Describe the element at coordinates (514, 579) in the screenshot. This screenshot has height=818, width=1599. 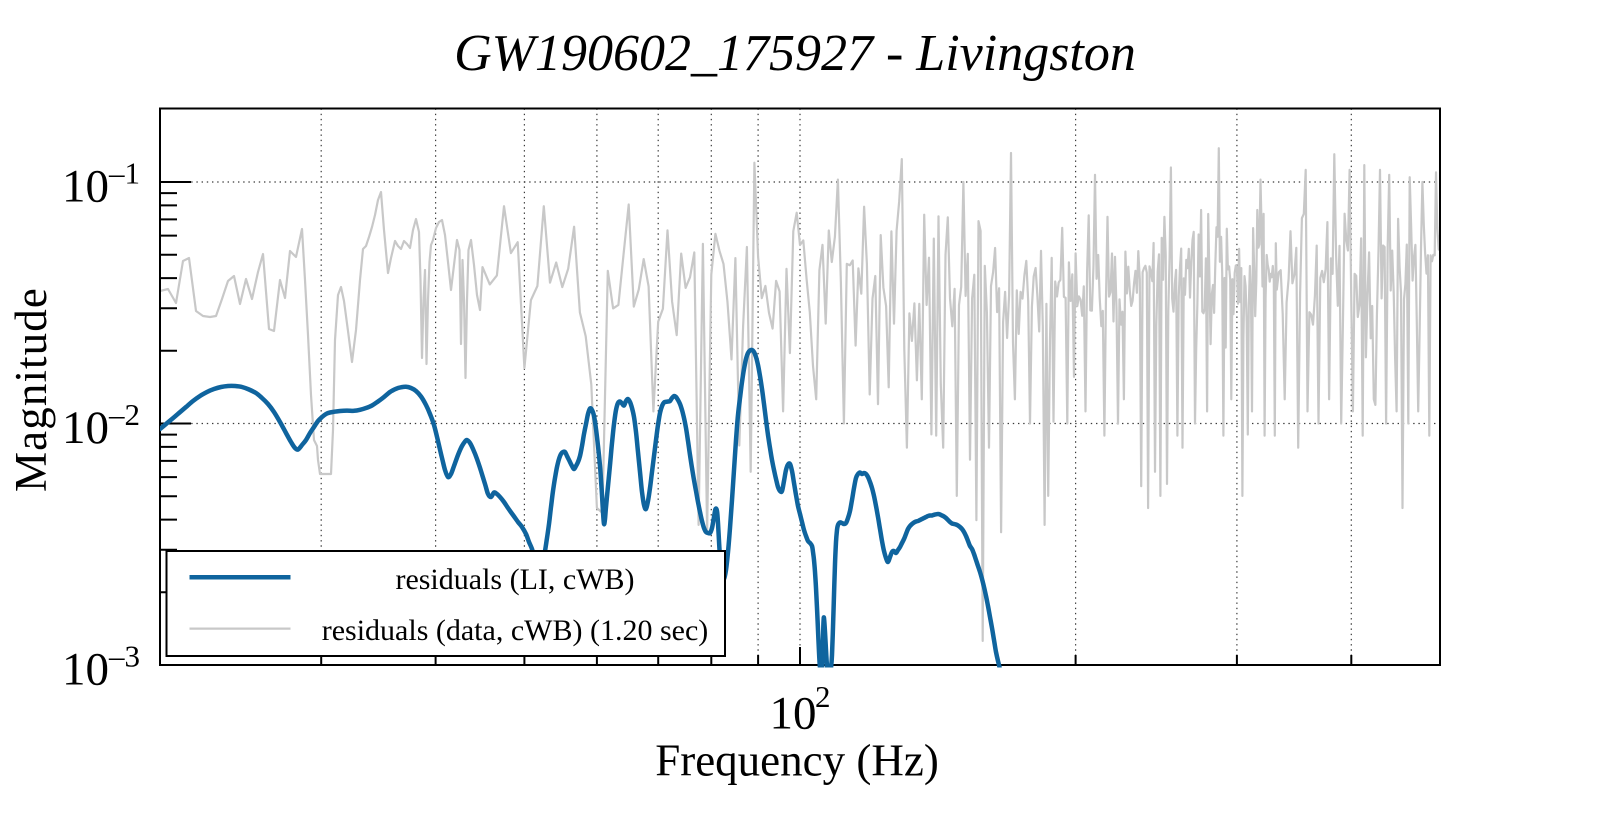
I see `svg-text: residuals (LI, cWB)` at that location.